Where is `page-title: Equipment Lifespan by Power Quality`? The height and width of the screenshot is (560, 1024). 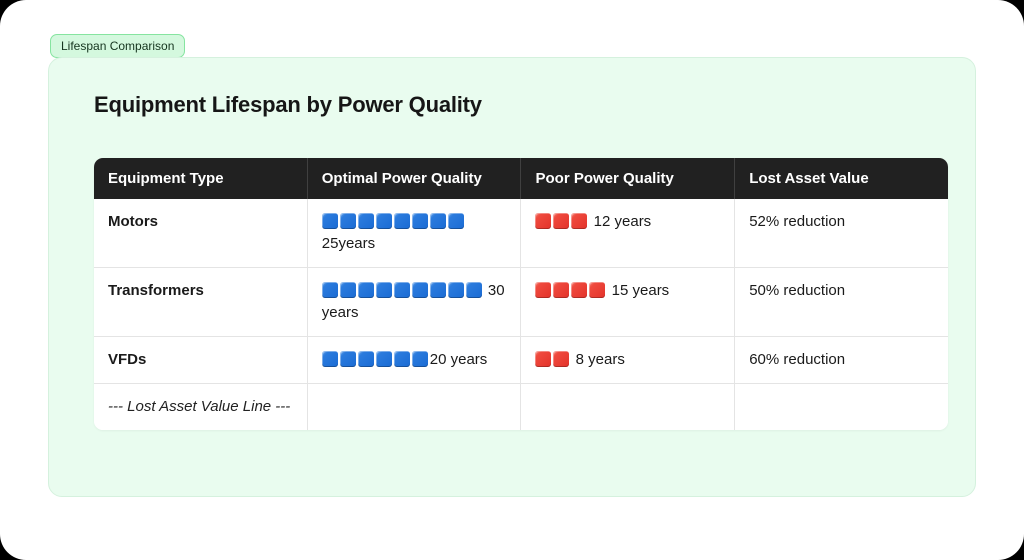
page-title: Equipment Lifespan by Power Quality is located at coordinates (288, 104).